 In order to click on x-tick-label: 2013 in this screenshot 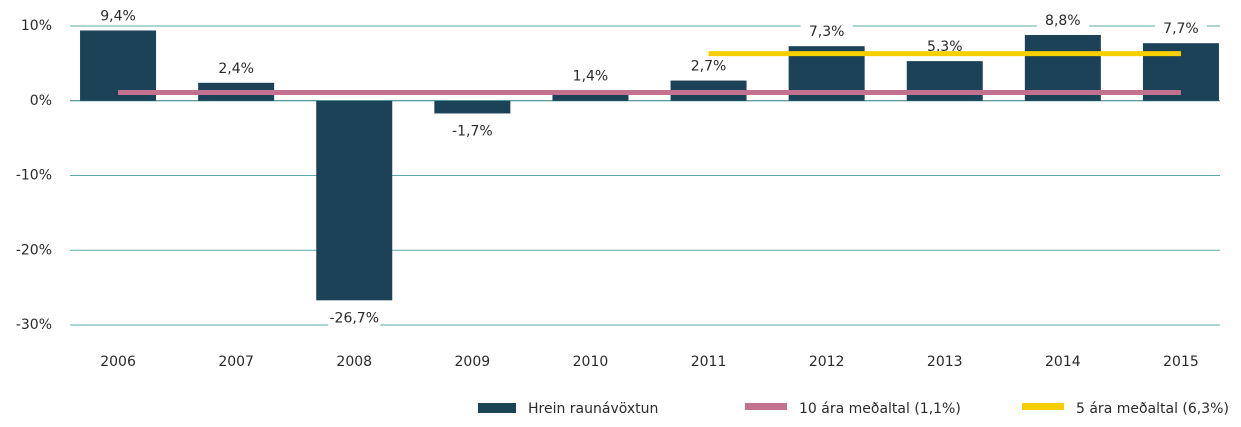, I will do `click(945, 362)`.